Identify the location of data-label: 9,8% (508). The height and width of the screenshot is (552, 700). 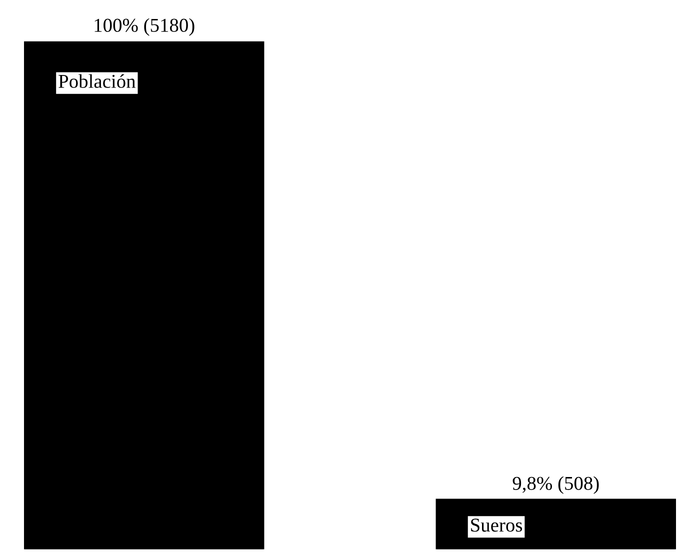
(555, 485).